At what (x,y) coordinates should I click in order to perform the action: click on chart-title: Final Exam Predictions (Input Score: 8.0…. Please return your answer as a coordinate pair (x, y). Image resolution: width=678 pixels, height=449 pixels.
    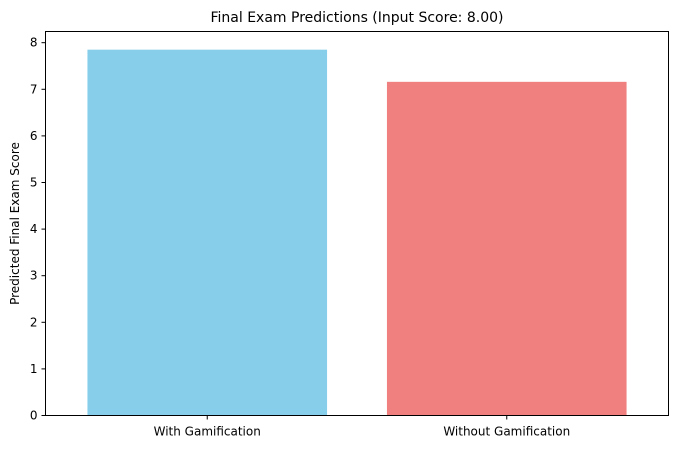
    Looking at the image, I should click on (357, 18).